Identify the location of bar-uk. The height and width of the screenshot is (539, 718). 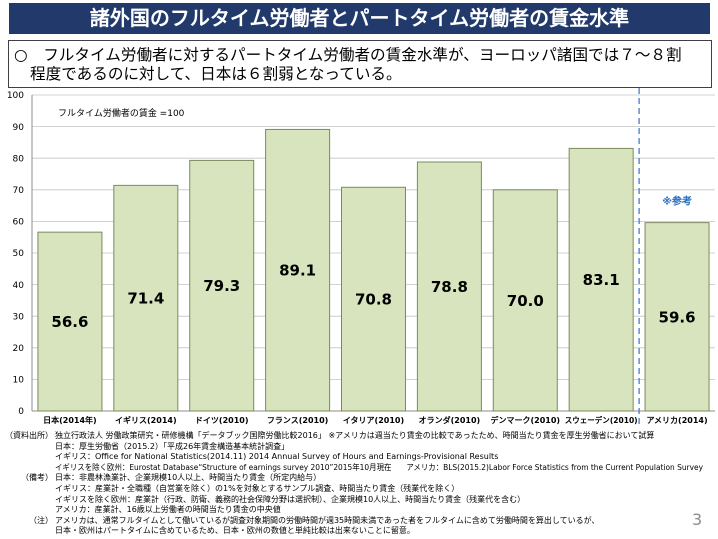
(146, 298).